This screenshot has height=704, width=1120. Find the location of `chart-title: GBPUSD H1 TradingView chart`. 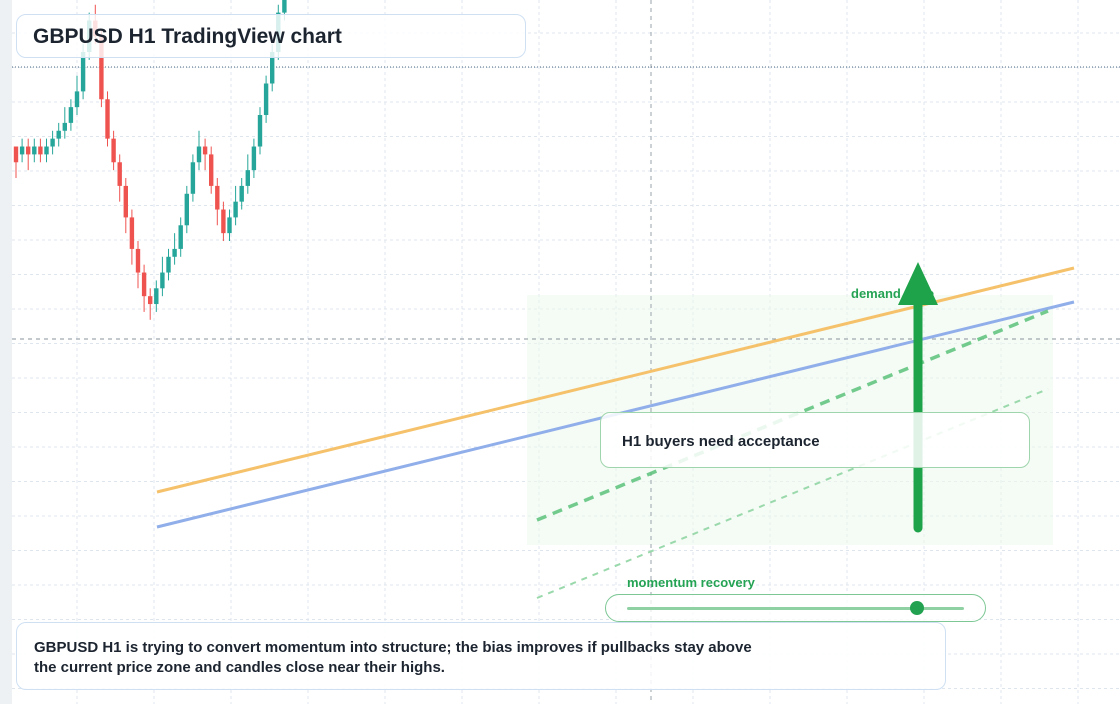

chart-title: GBPUSD H1 TradingView chart is located at coordinates (187, 36).